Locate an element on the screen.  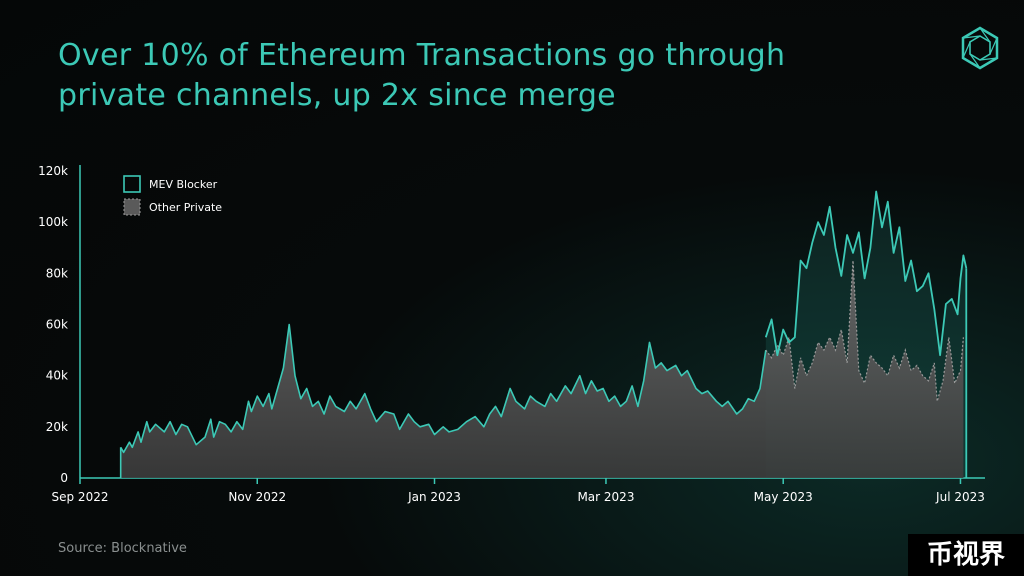
legend-label-other-private: Other Private is located at coordinates (185, 207).